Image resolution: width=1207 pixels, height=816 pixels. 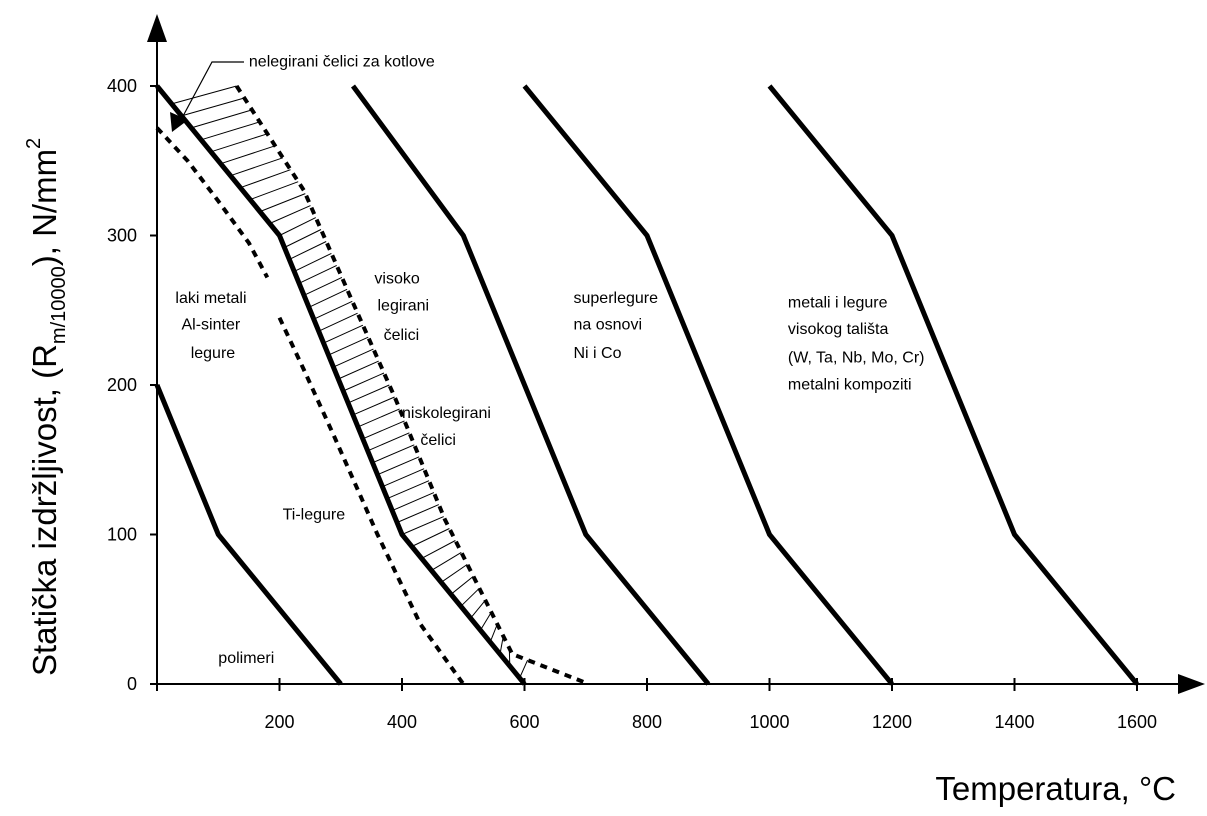 What do you see at coordinates (598, 353) in the screenshot?
I see `annotation-13: Ni i Co` at bounding box center [598, 353].